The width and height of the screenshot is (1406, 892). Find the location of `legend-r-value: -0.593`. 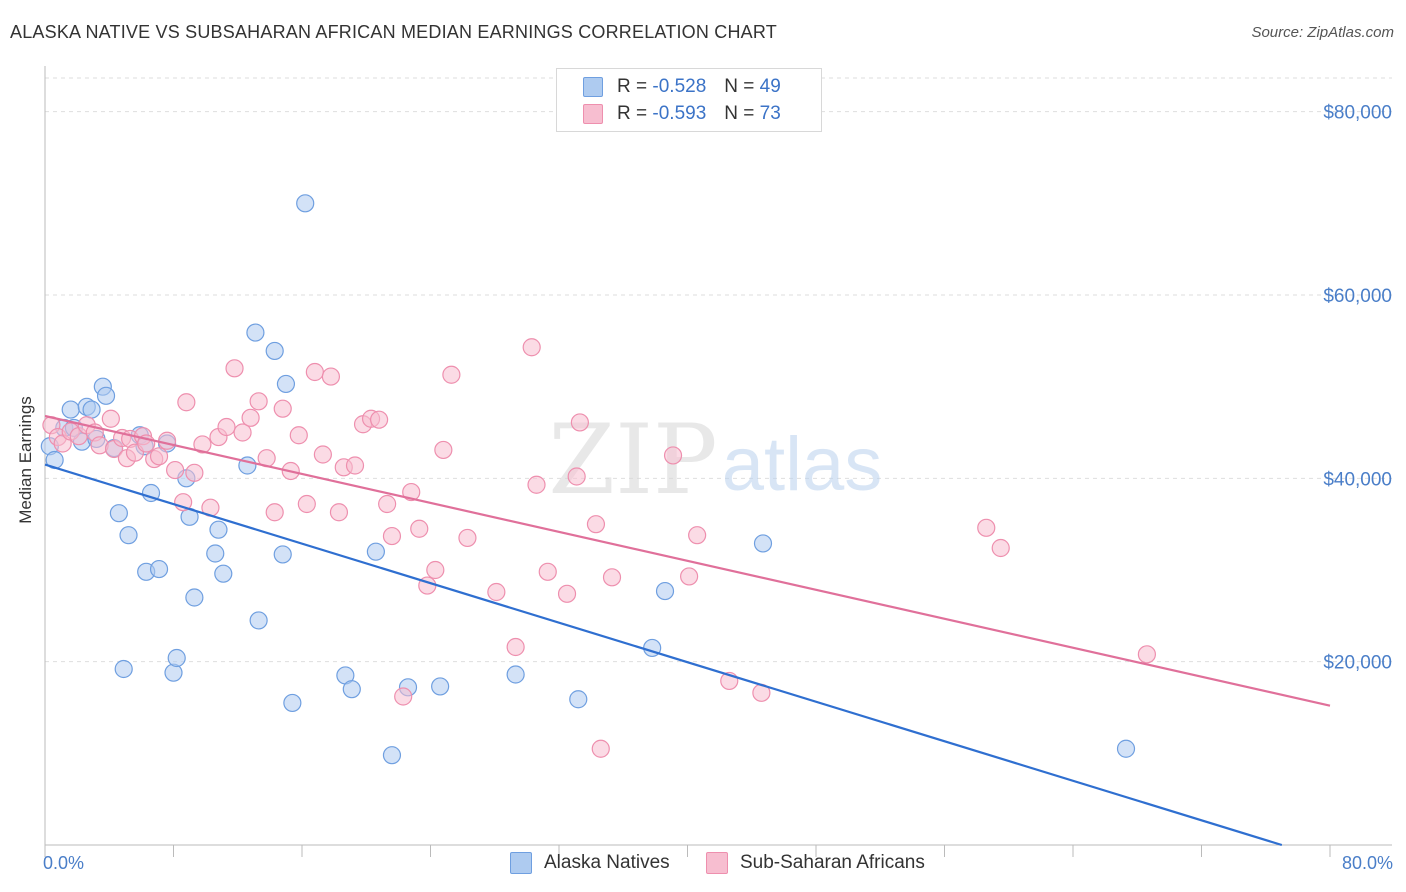

legend-r-value: -0.593 is located at coordinates (679, 113).